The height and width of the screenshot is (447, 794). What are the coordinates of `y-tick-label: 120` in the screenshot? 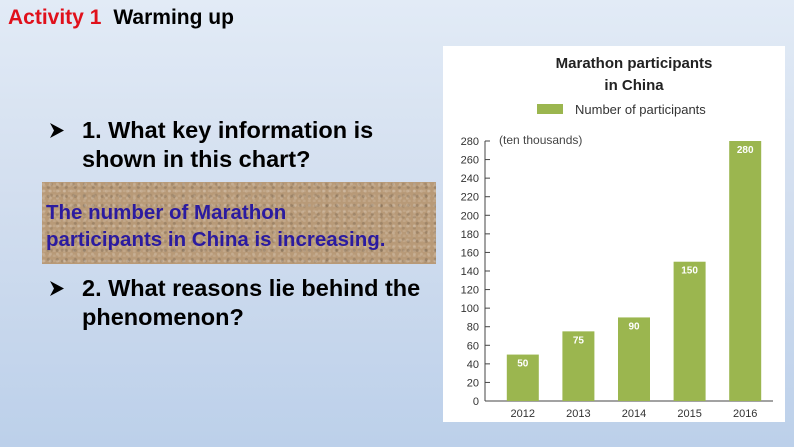 It's located at (470, 291).